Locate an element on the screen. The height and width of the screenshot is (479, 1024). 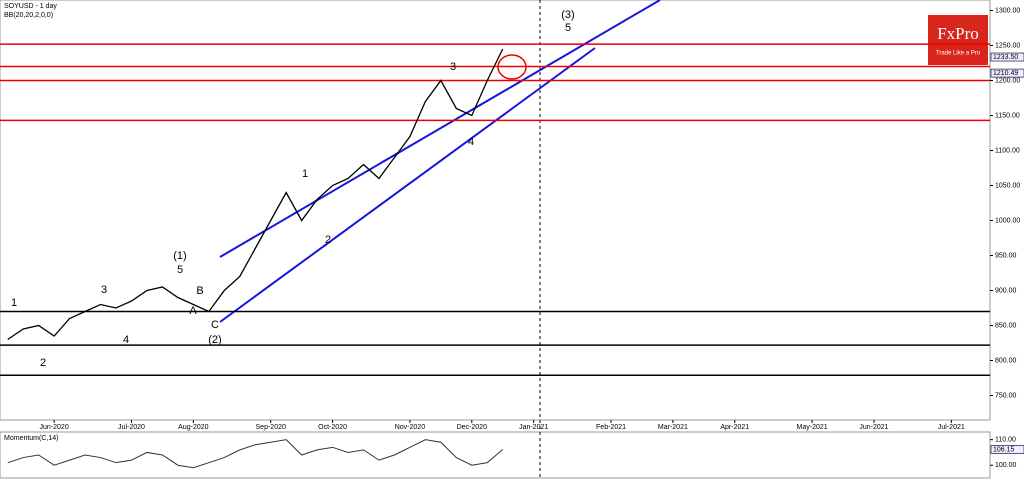
momentum-line is located at coordinates (255, 454).